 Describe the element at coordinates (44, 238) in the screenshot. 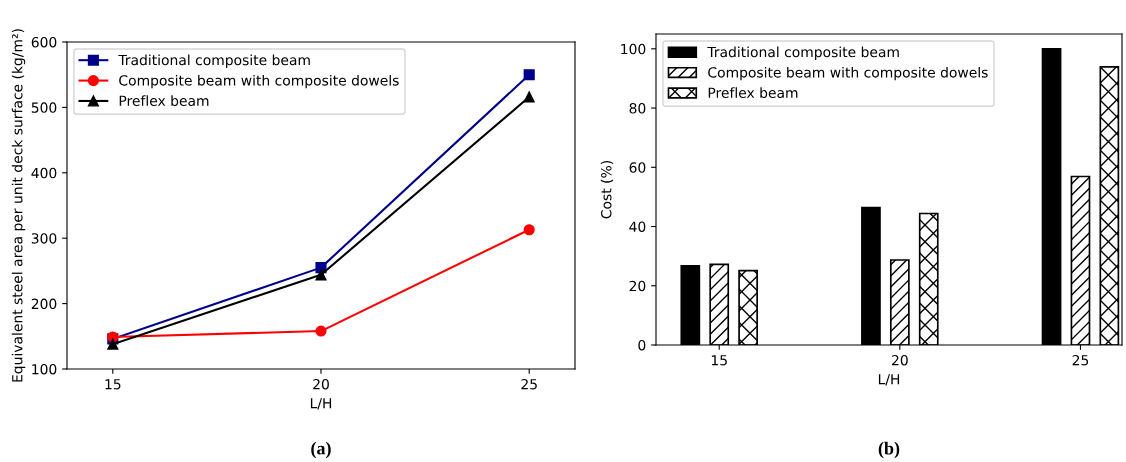

I see `y-tick-label: 300` at that location.